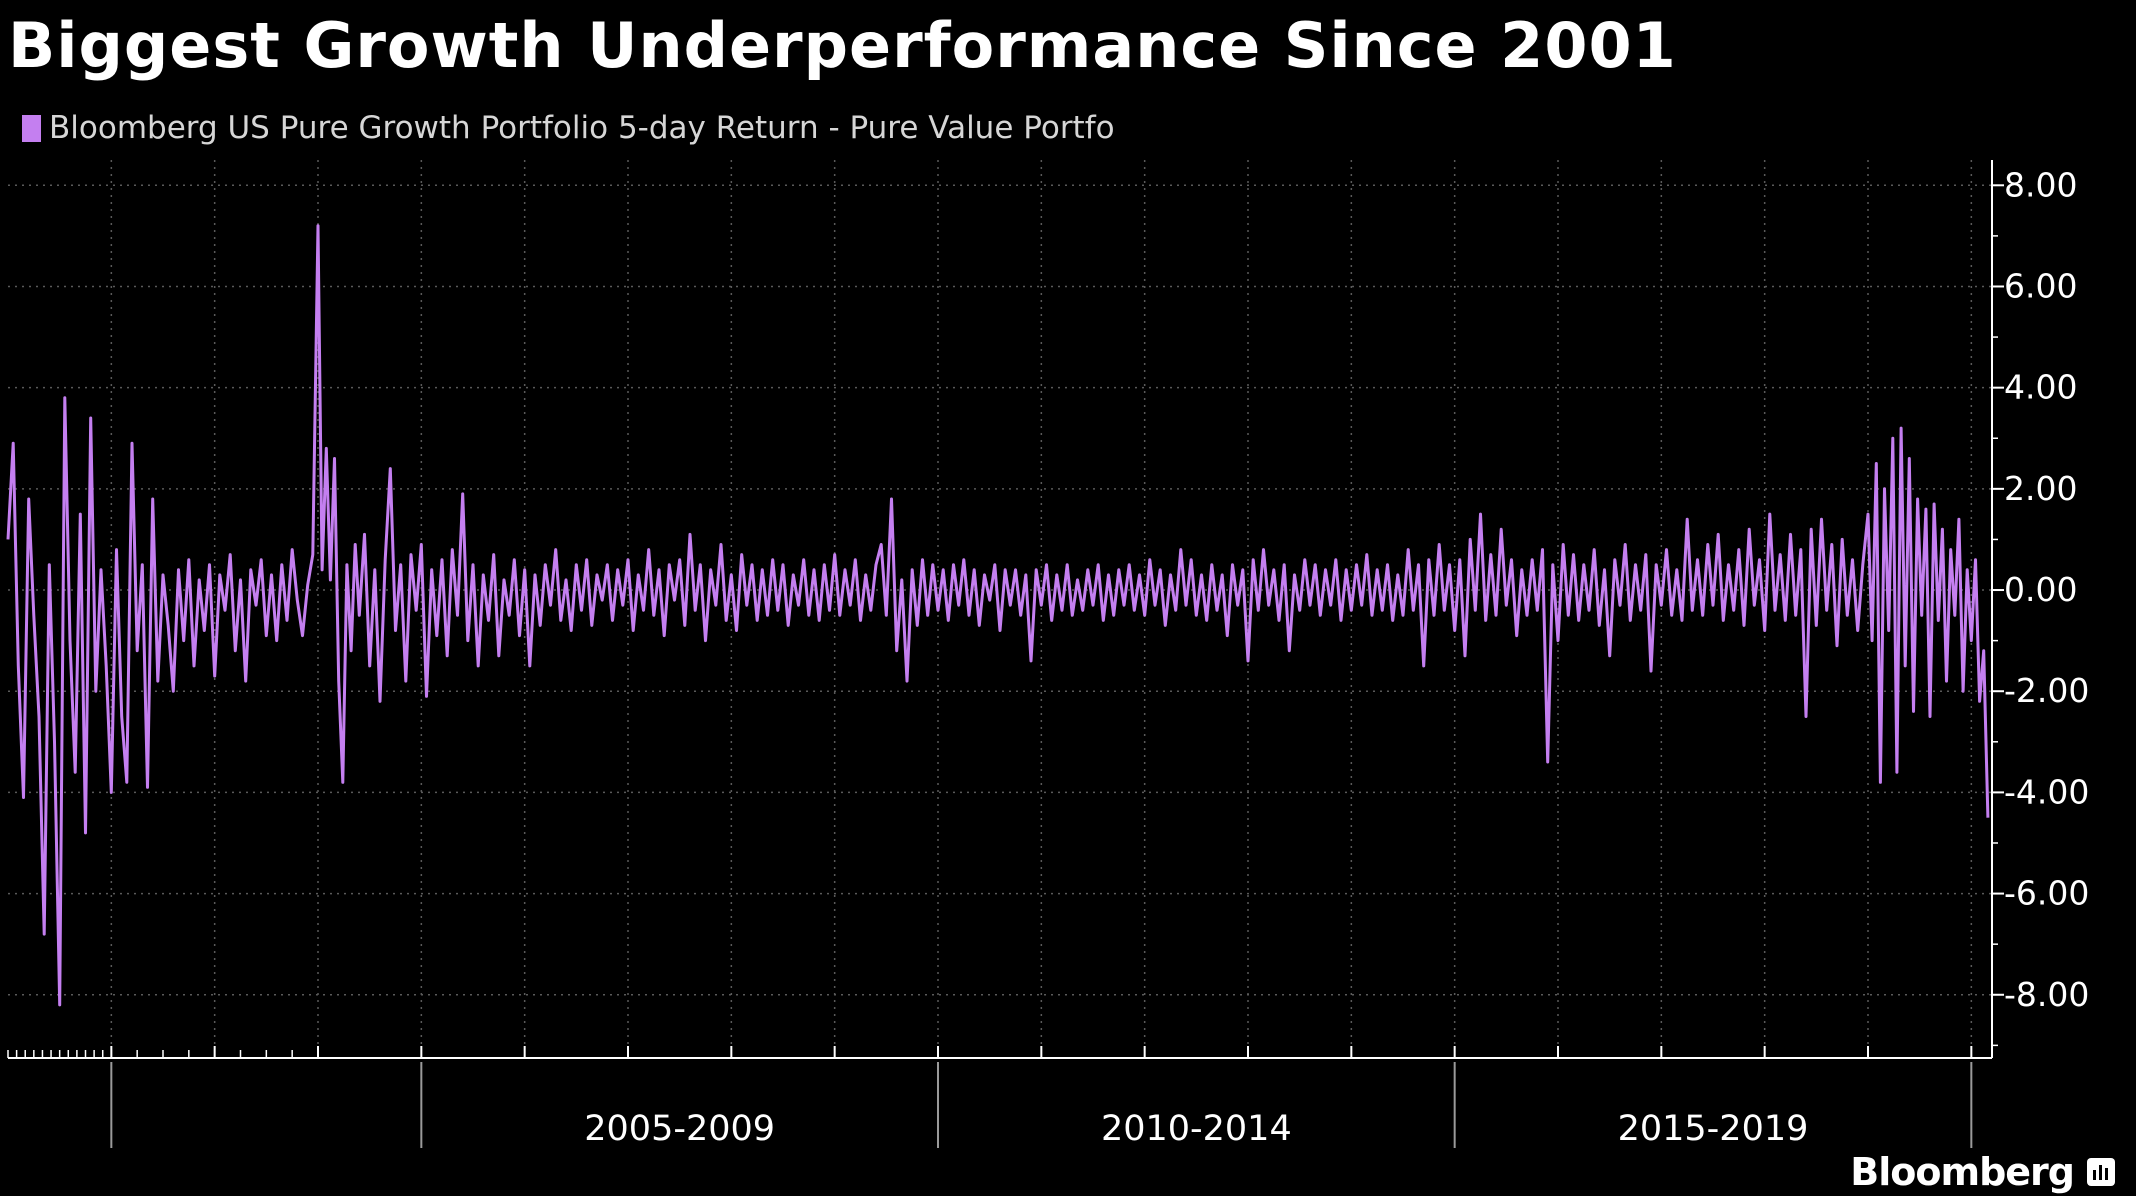 Image resolution: width=2136 pixels, height=1200 pixels. Describe the element at coordinates (2040, 589) in the screenshot. I see `y-tick-label: 0.00` at that location.